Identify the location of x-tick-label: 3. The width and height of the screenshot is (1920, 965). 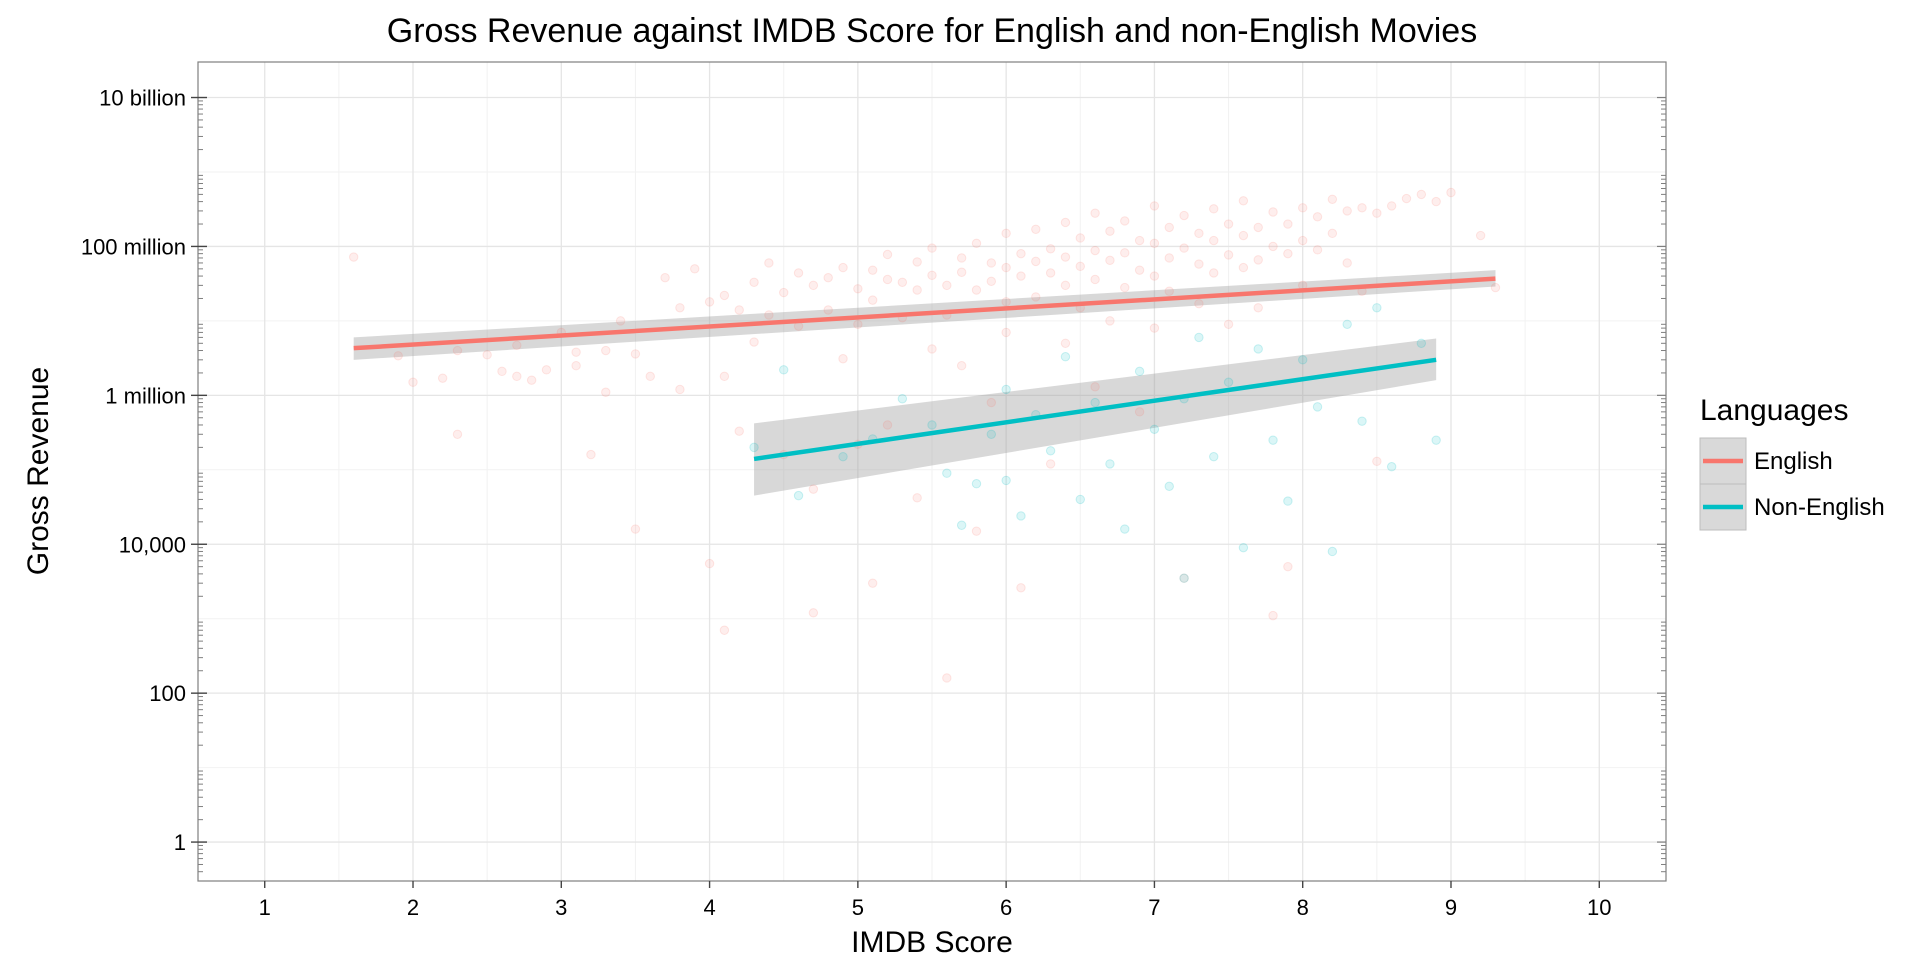
(561, 907).